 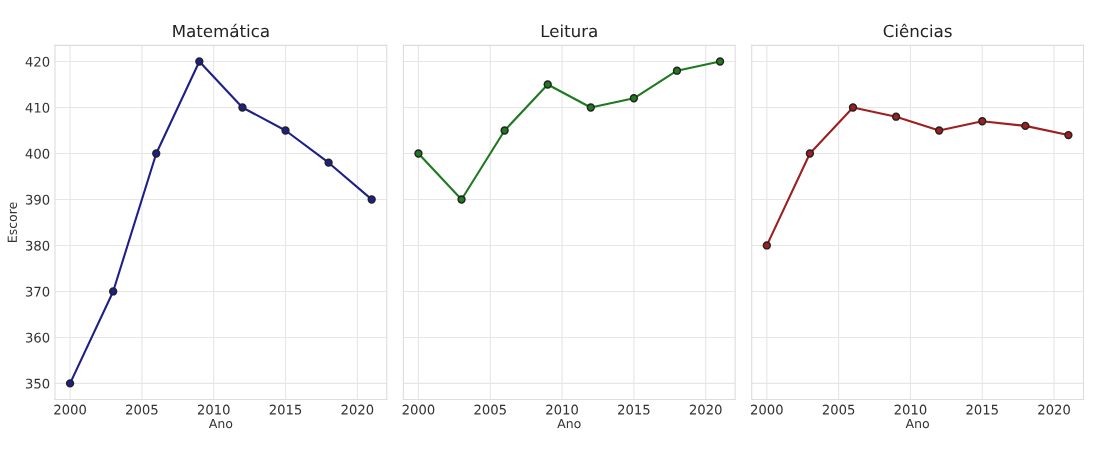 What do you see at coordinates (37, 291) in the screenshot?
I see `y-tick-label: 370` at bounding box center [37, 291].